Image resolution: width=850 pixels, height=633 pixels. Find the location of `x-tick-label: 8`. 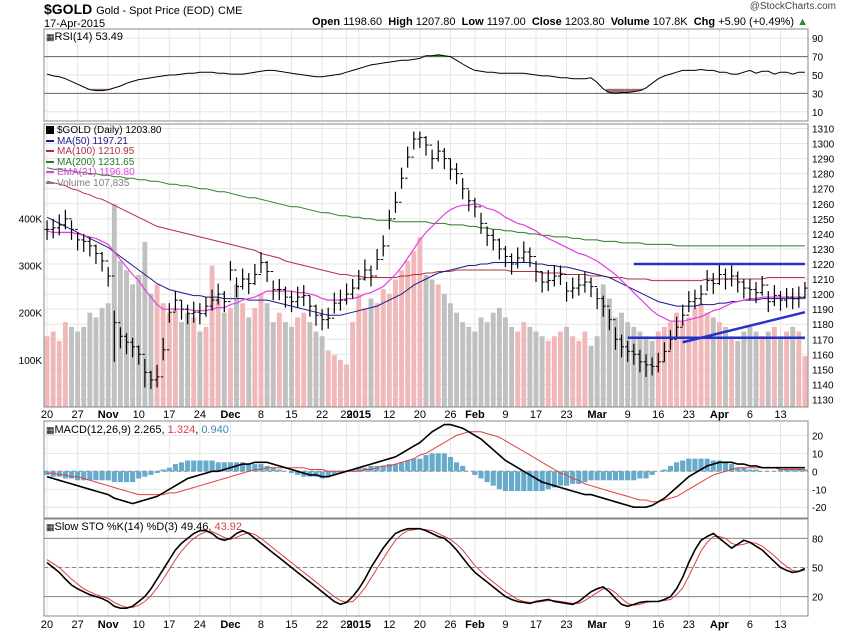

x-tick-label: 8 is located at coordinates (261, 415).